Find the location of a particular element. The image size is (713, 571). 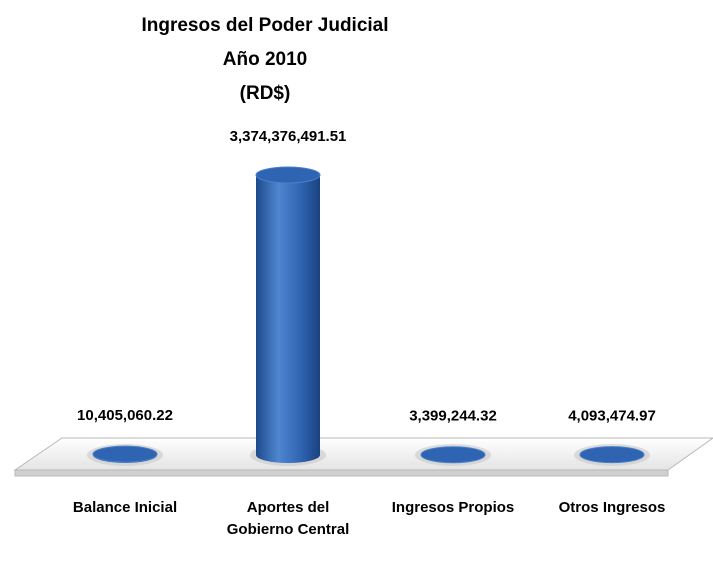

x-tick-label: Balance Inicial is located at coordinates (125, 507).